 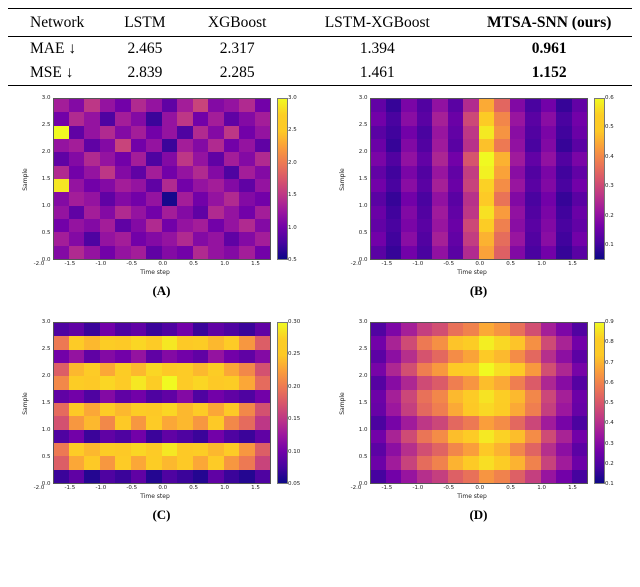 I want to click on x-tick-label: -2.0, so click(x=39, y=264).